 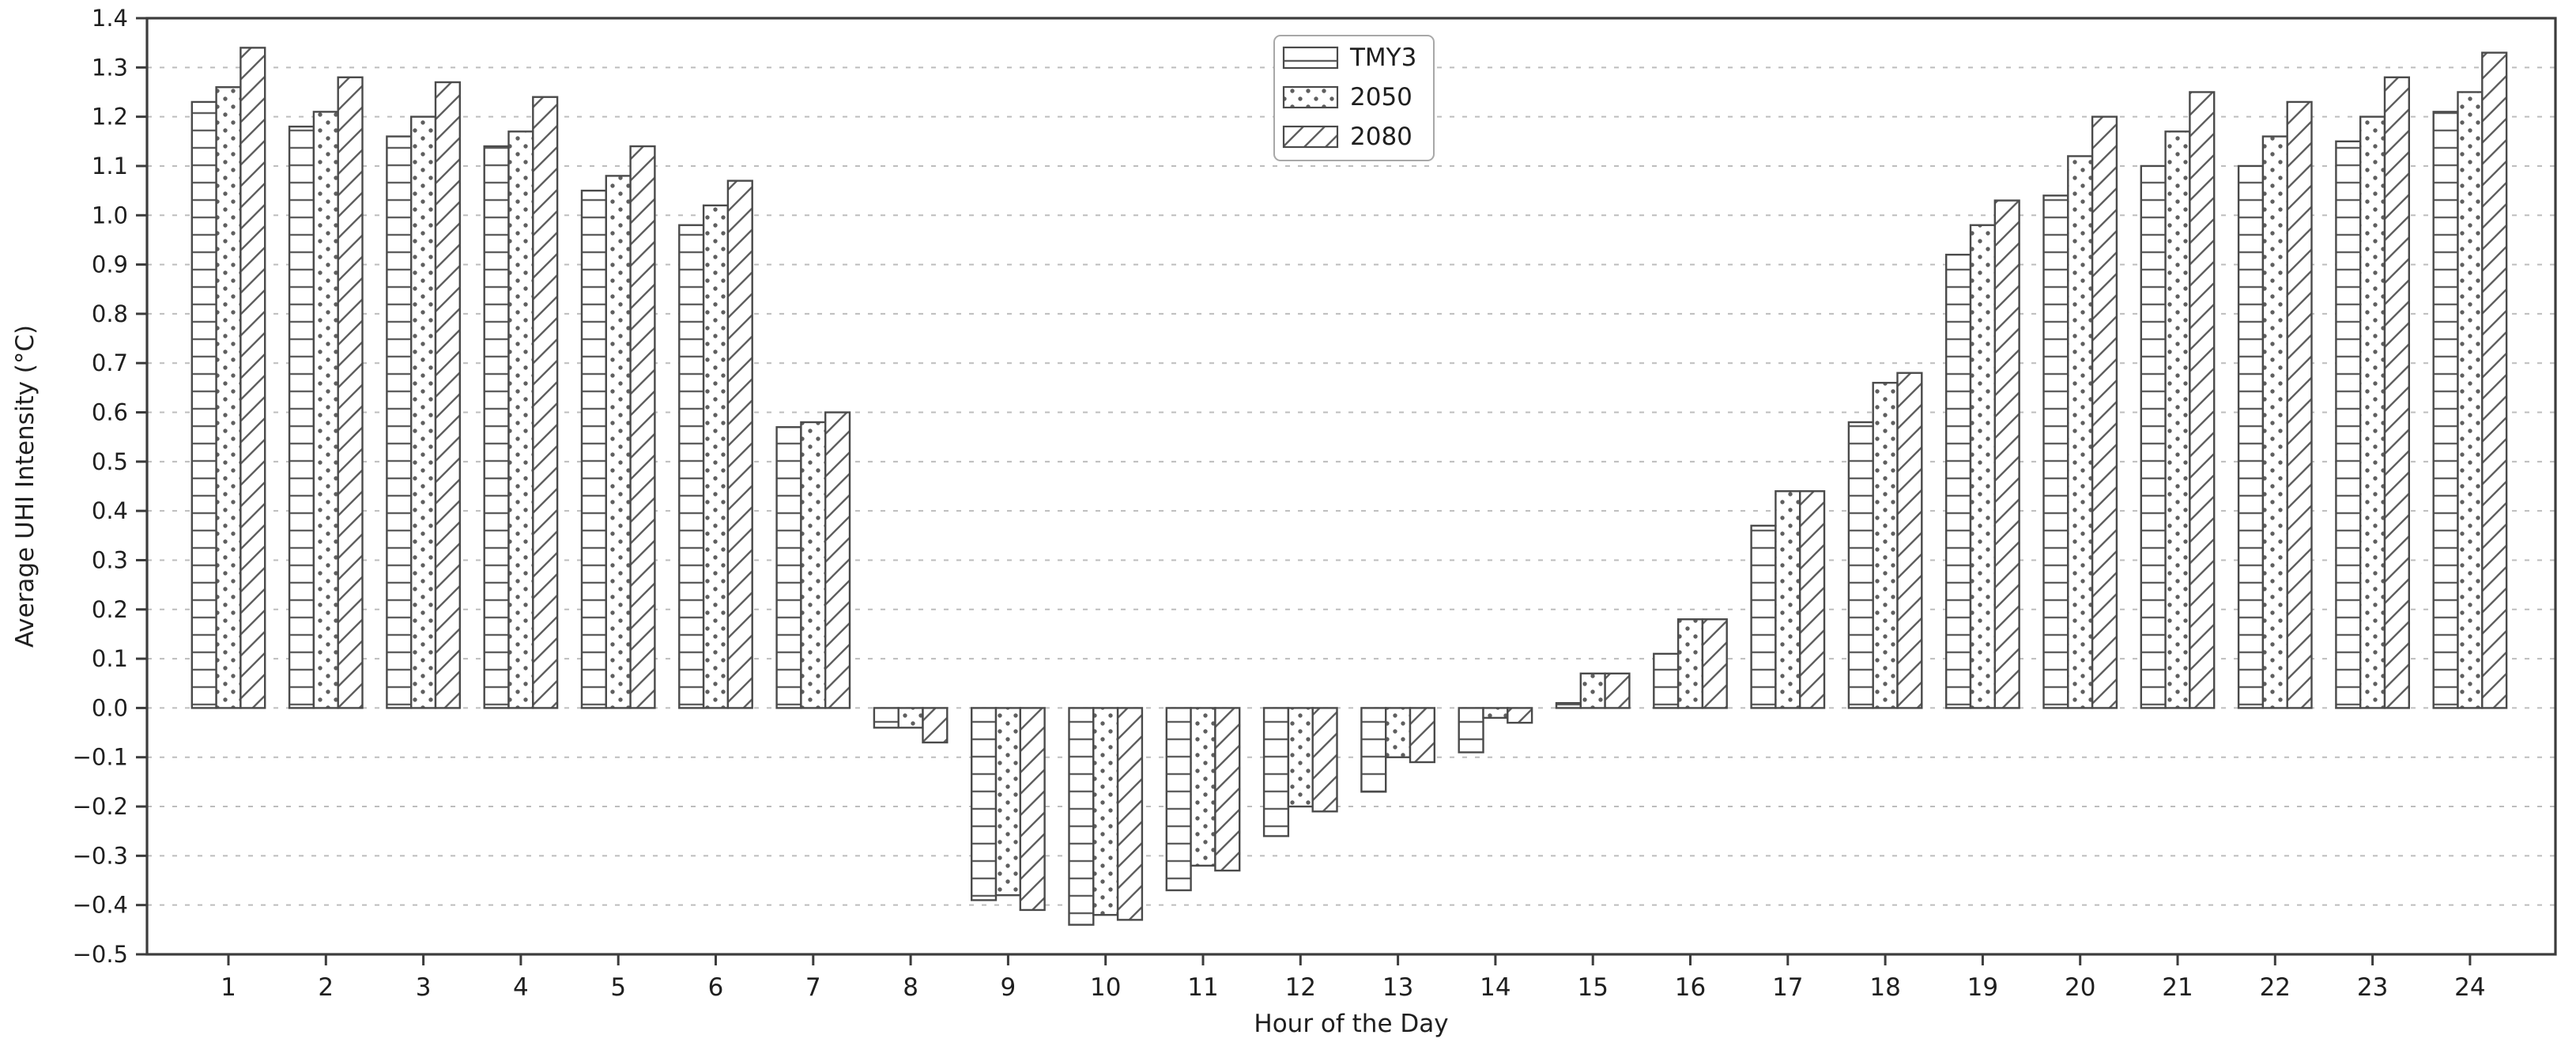 What do you see at coordinates (837, 560) in the screenshot?
I see `bar-hour7-2080` at bounding box center [837, 560].